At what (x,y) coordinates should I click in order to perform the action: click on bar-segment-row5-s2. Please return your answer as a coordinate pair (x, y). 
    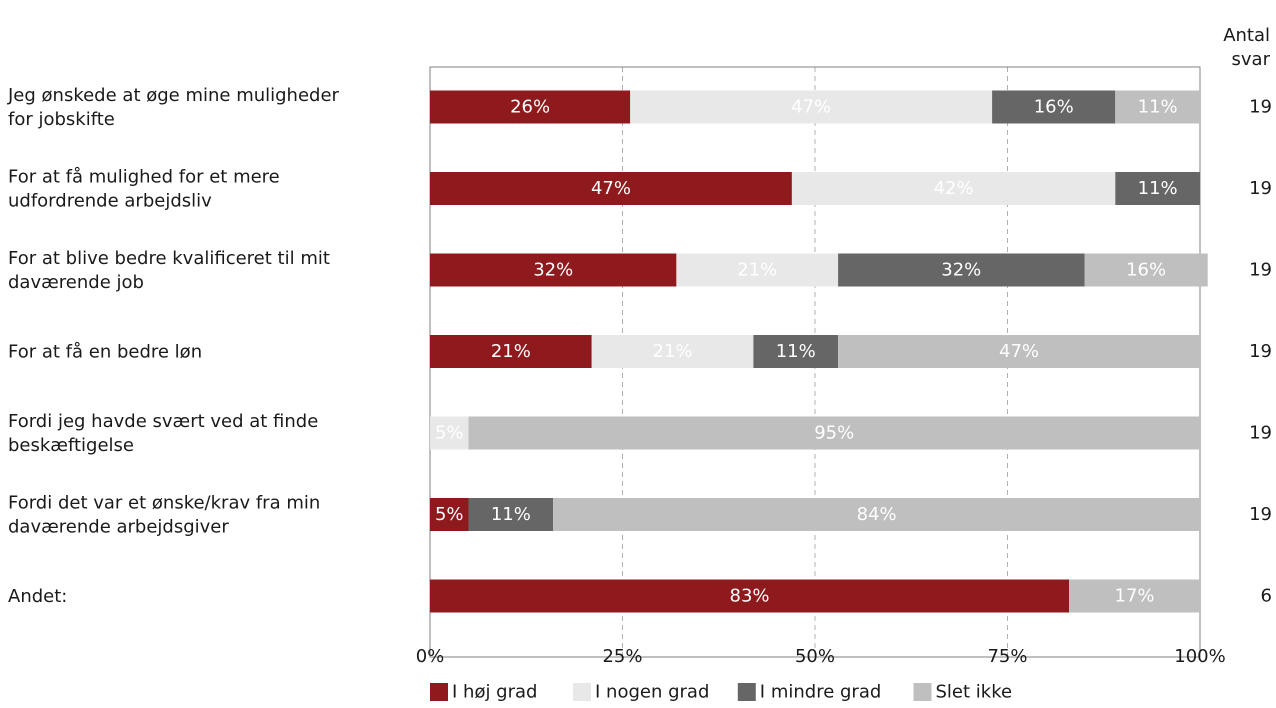
    Looking at the image, I should click on (511, 514).